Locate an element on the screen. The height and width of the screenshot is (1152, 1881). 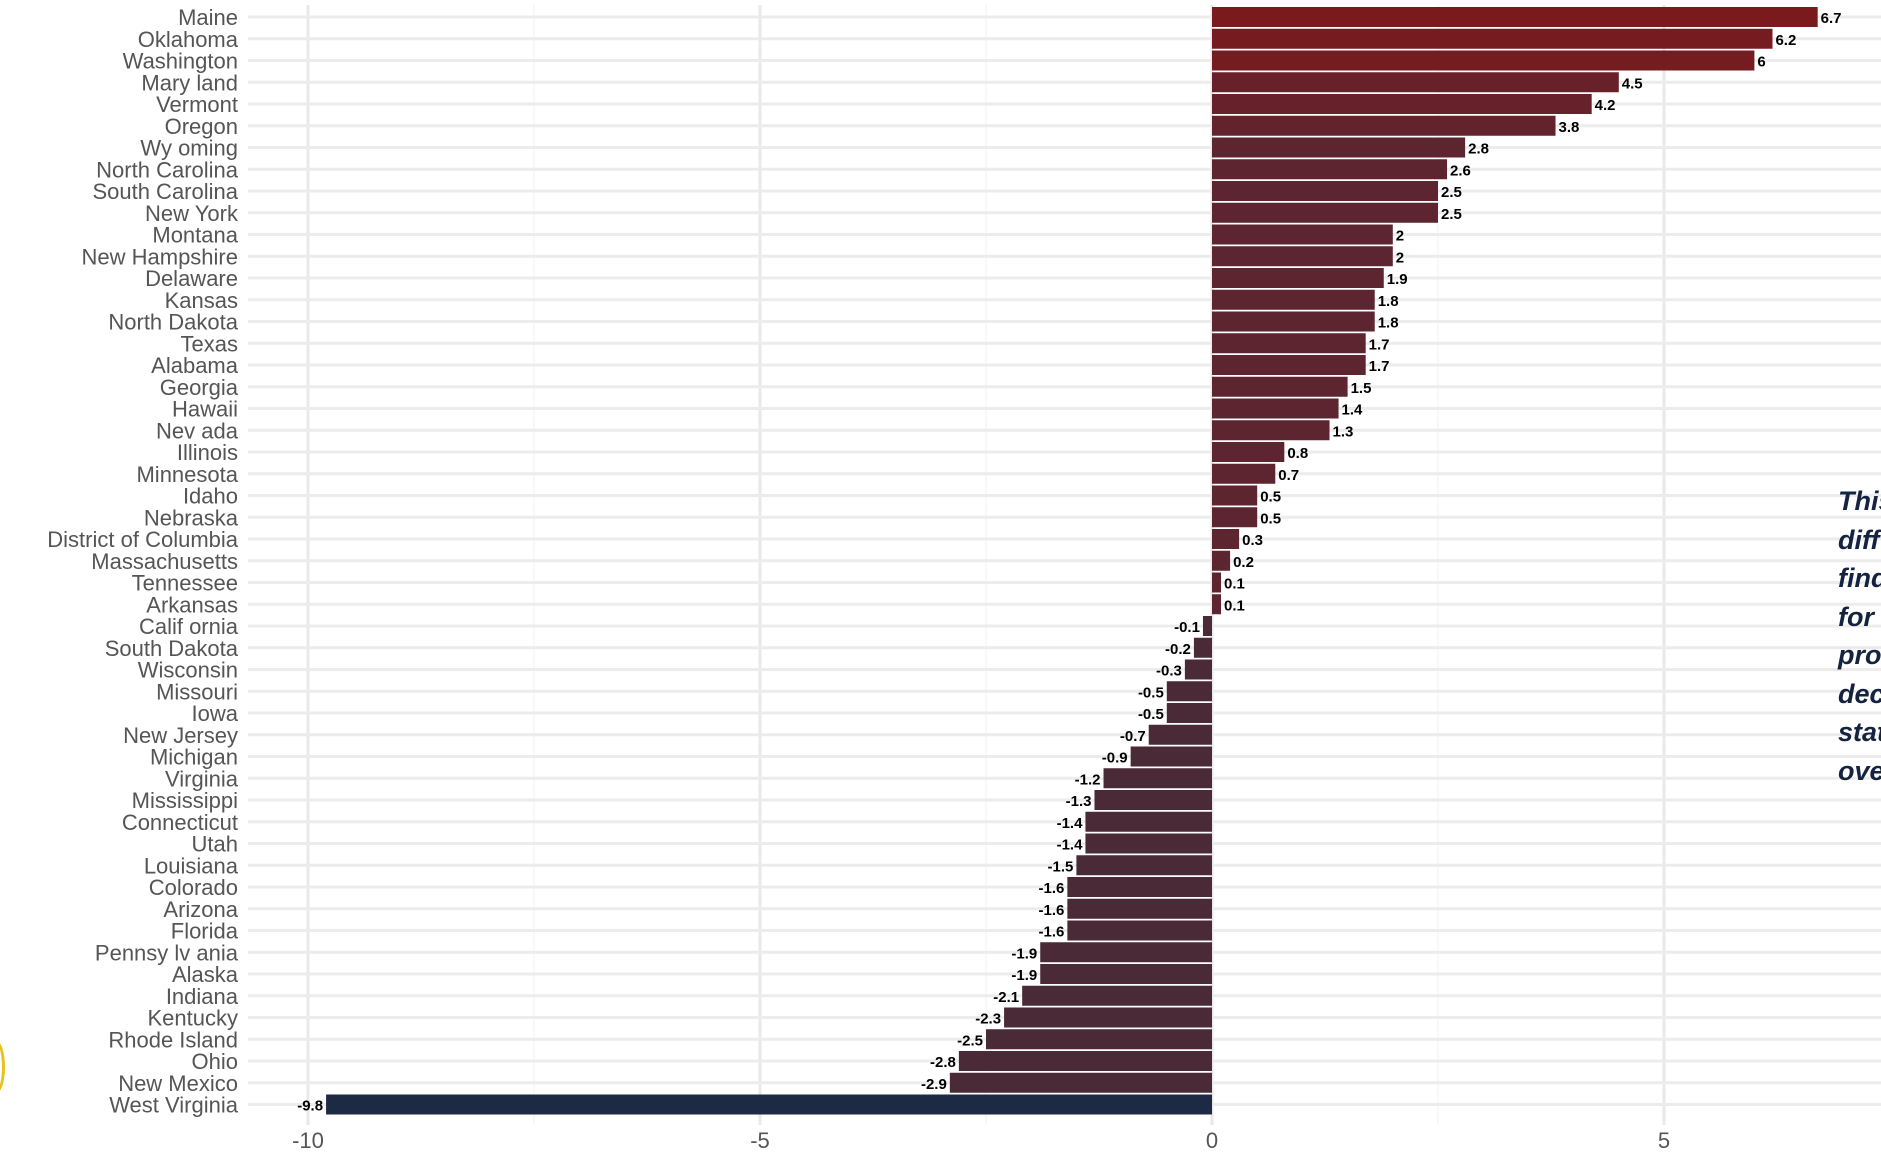
data-label: -1.4 is located at coordinates (1070, 845).